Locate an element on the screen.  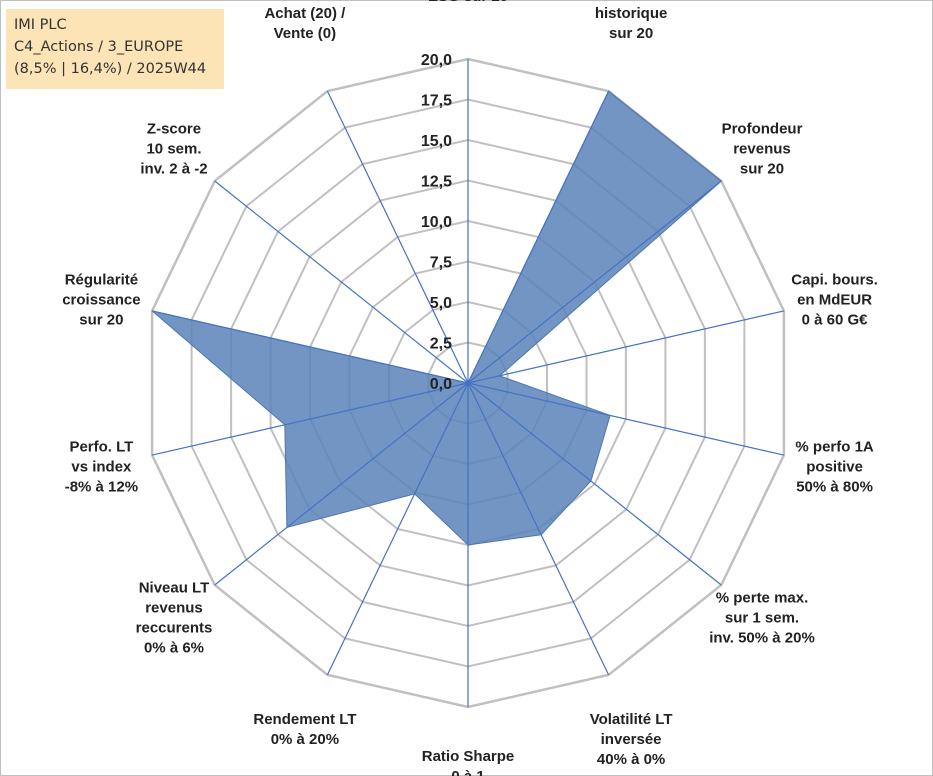
axis-label-1: Profondeur historique sur 20 is located at coordinates (631, 21).